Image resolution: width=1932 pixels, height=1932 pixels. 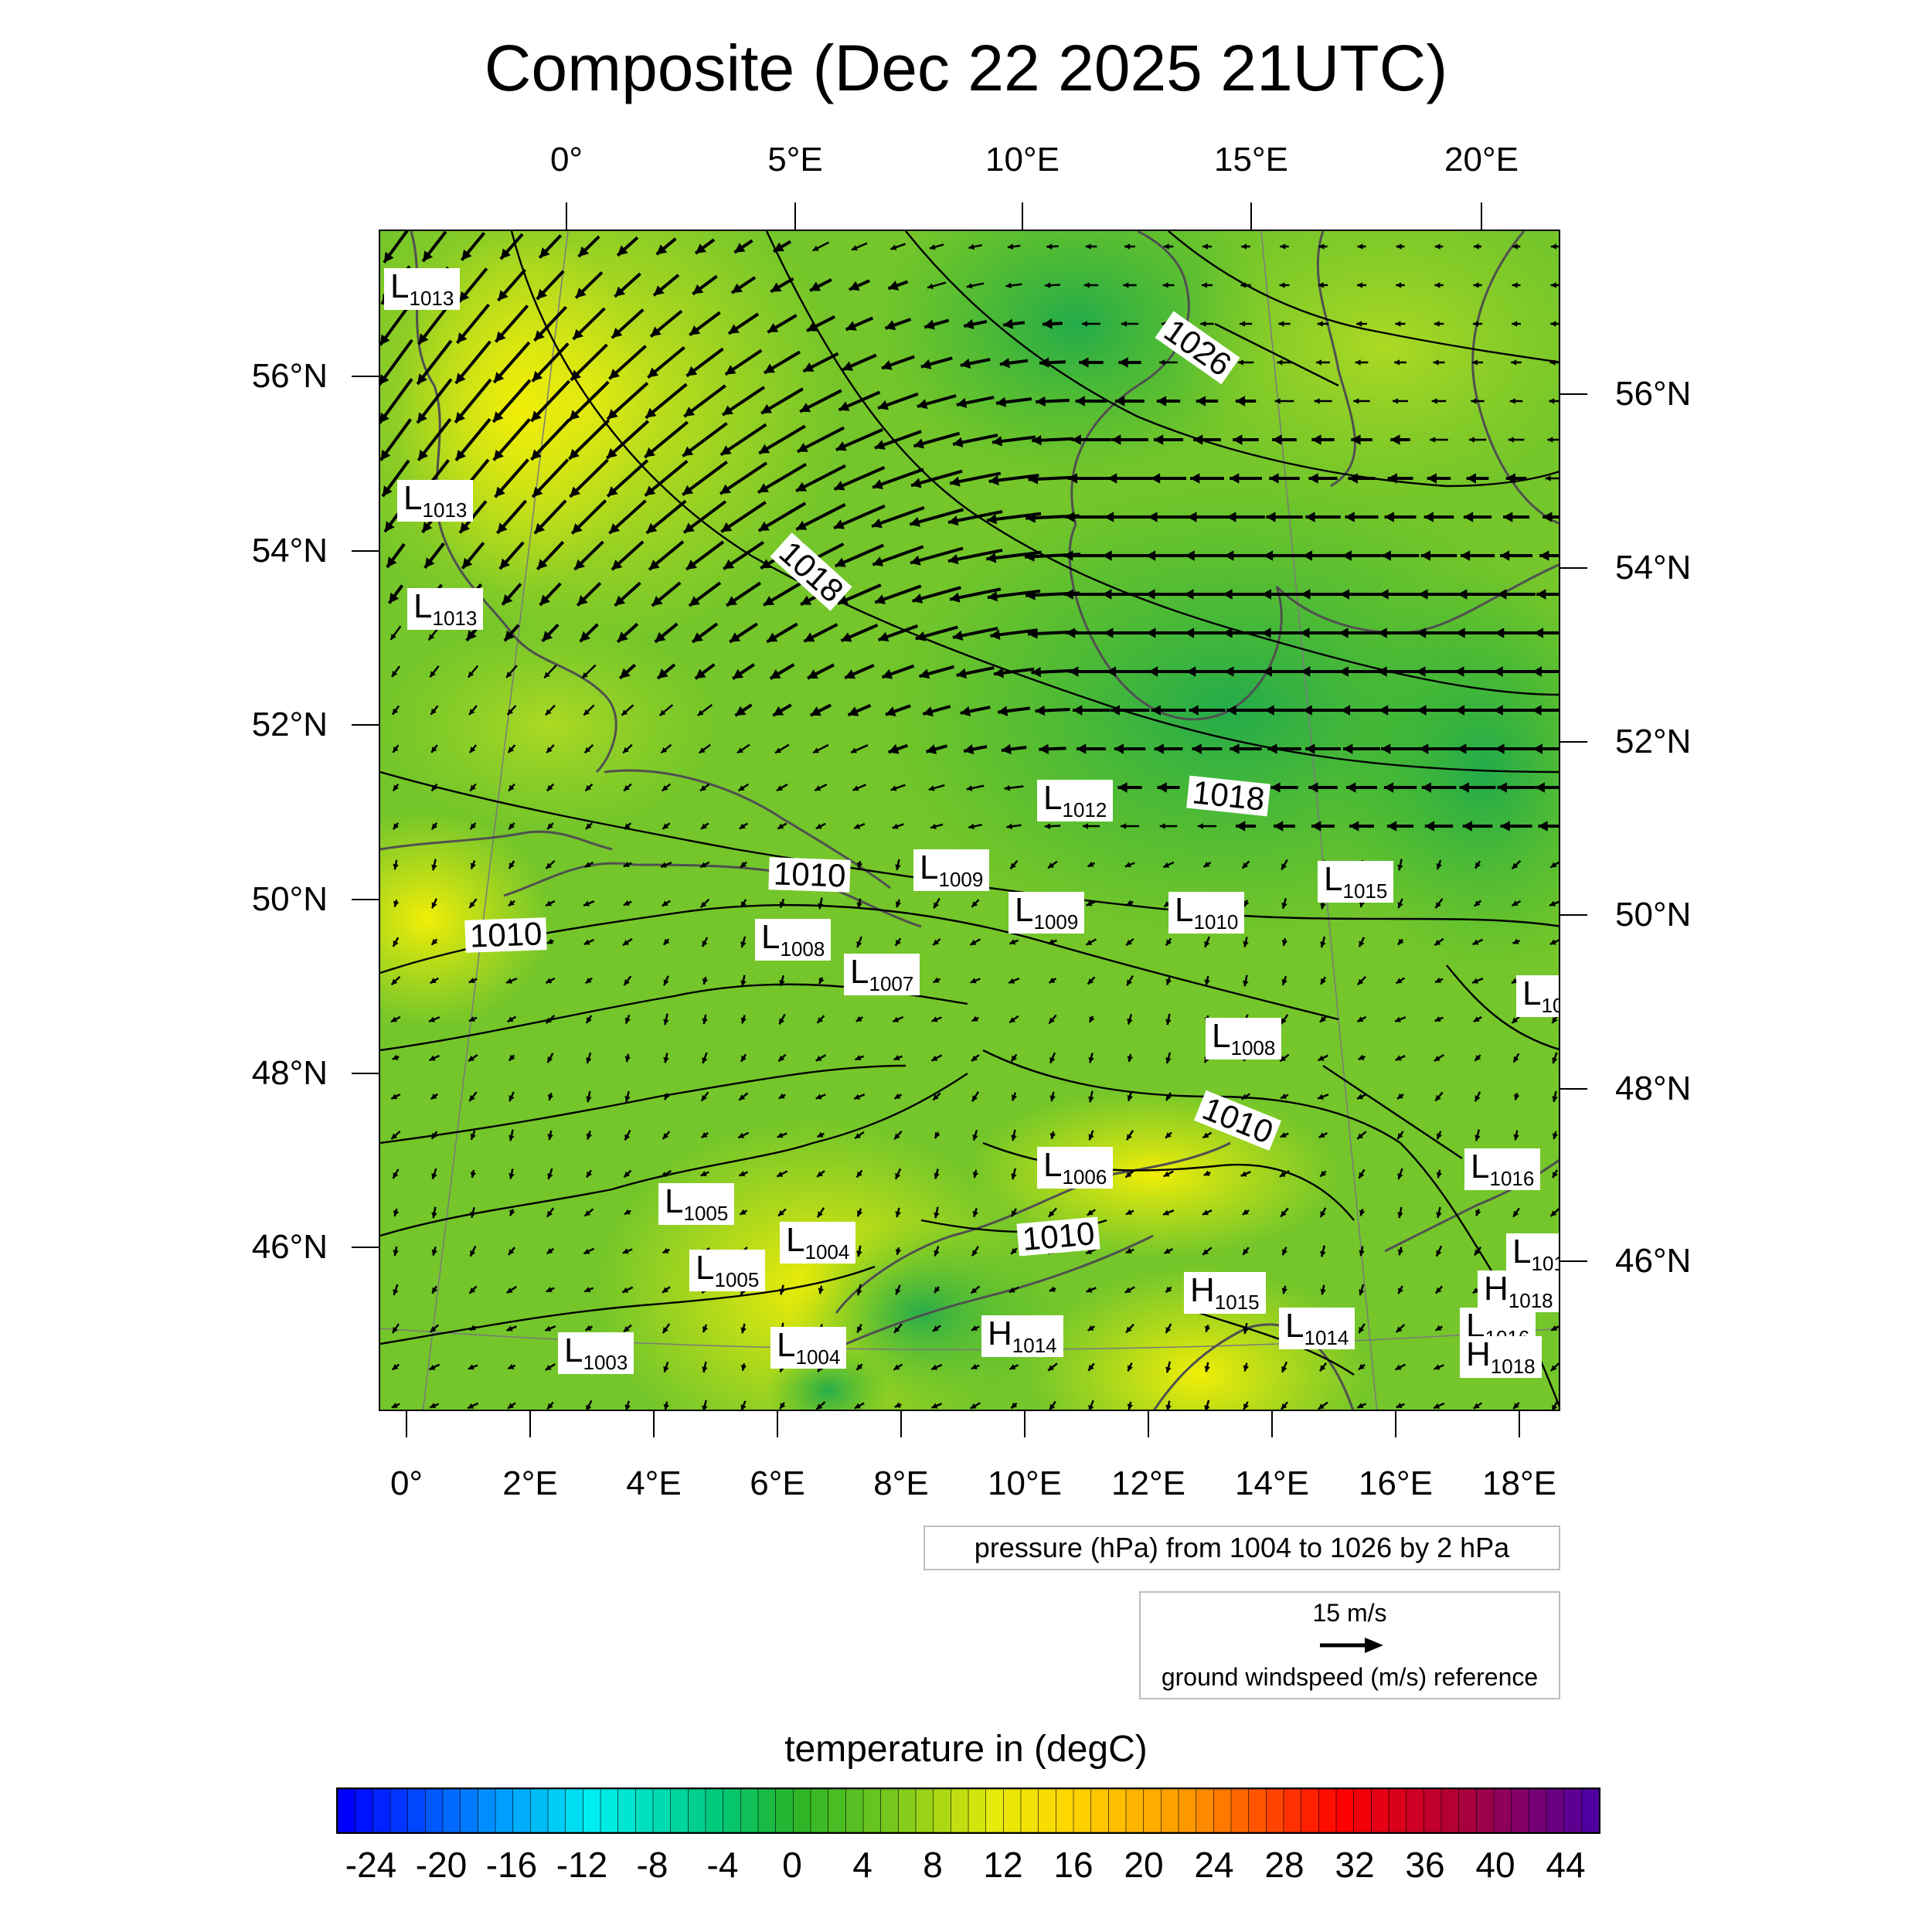 I want to click on colorbar-label: 24, so click(x=1214, y=1865).